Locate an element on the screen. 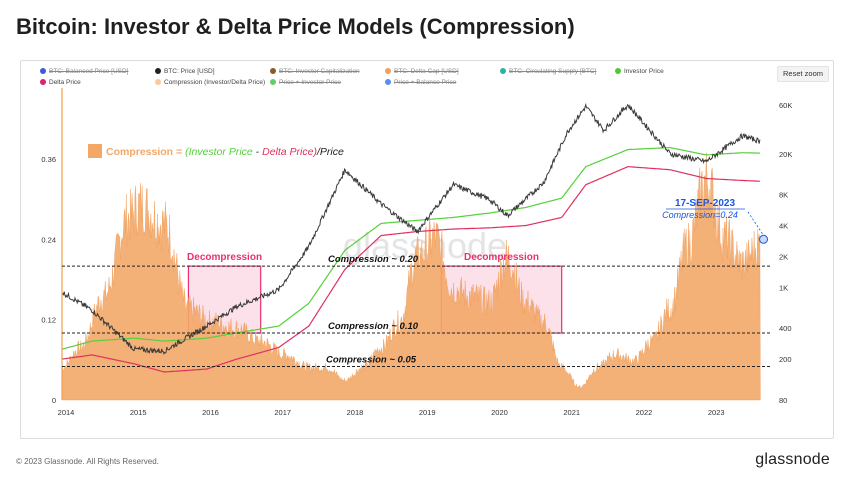 The image size is (850, 489). y-right-tick-label: 4K is located at coordinates (783, 226).